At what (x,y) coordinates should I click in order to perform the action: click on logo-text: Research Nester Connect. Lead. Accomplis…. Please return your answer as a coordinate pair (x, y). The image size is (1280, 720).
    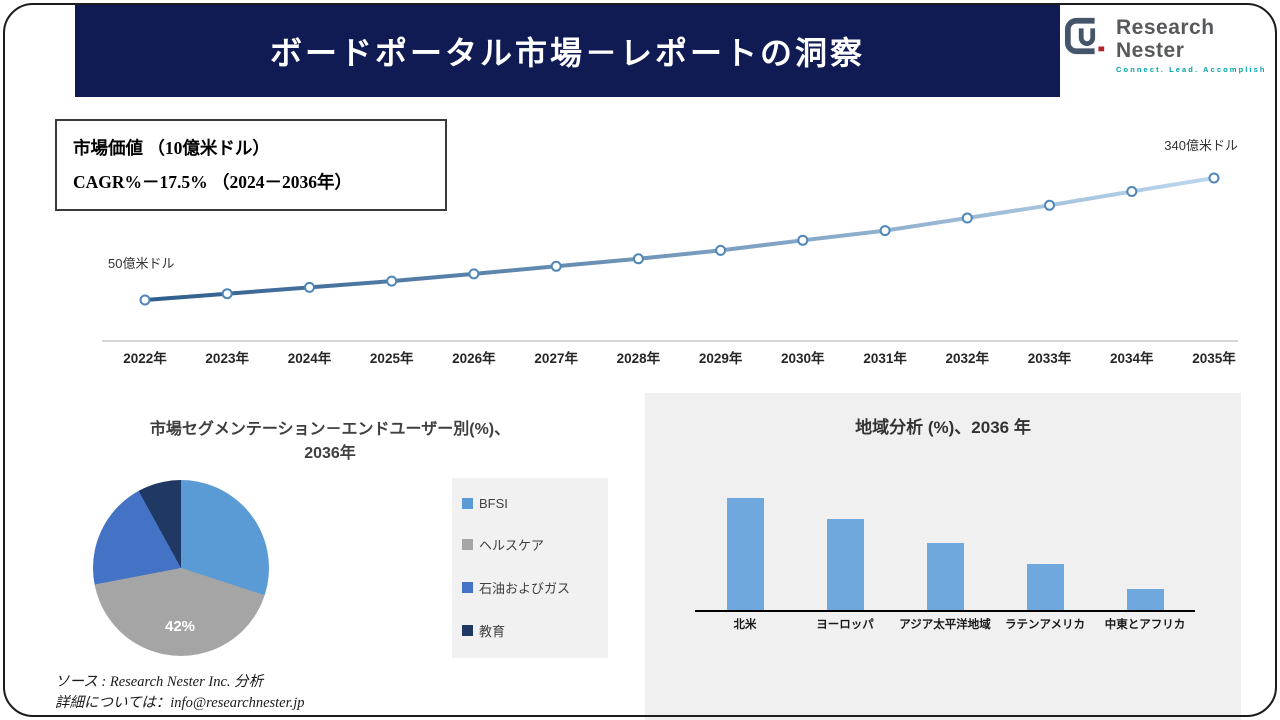
    Looking at the image, I should click on (1196, 45).